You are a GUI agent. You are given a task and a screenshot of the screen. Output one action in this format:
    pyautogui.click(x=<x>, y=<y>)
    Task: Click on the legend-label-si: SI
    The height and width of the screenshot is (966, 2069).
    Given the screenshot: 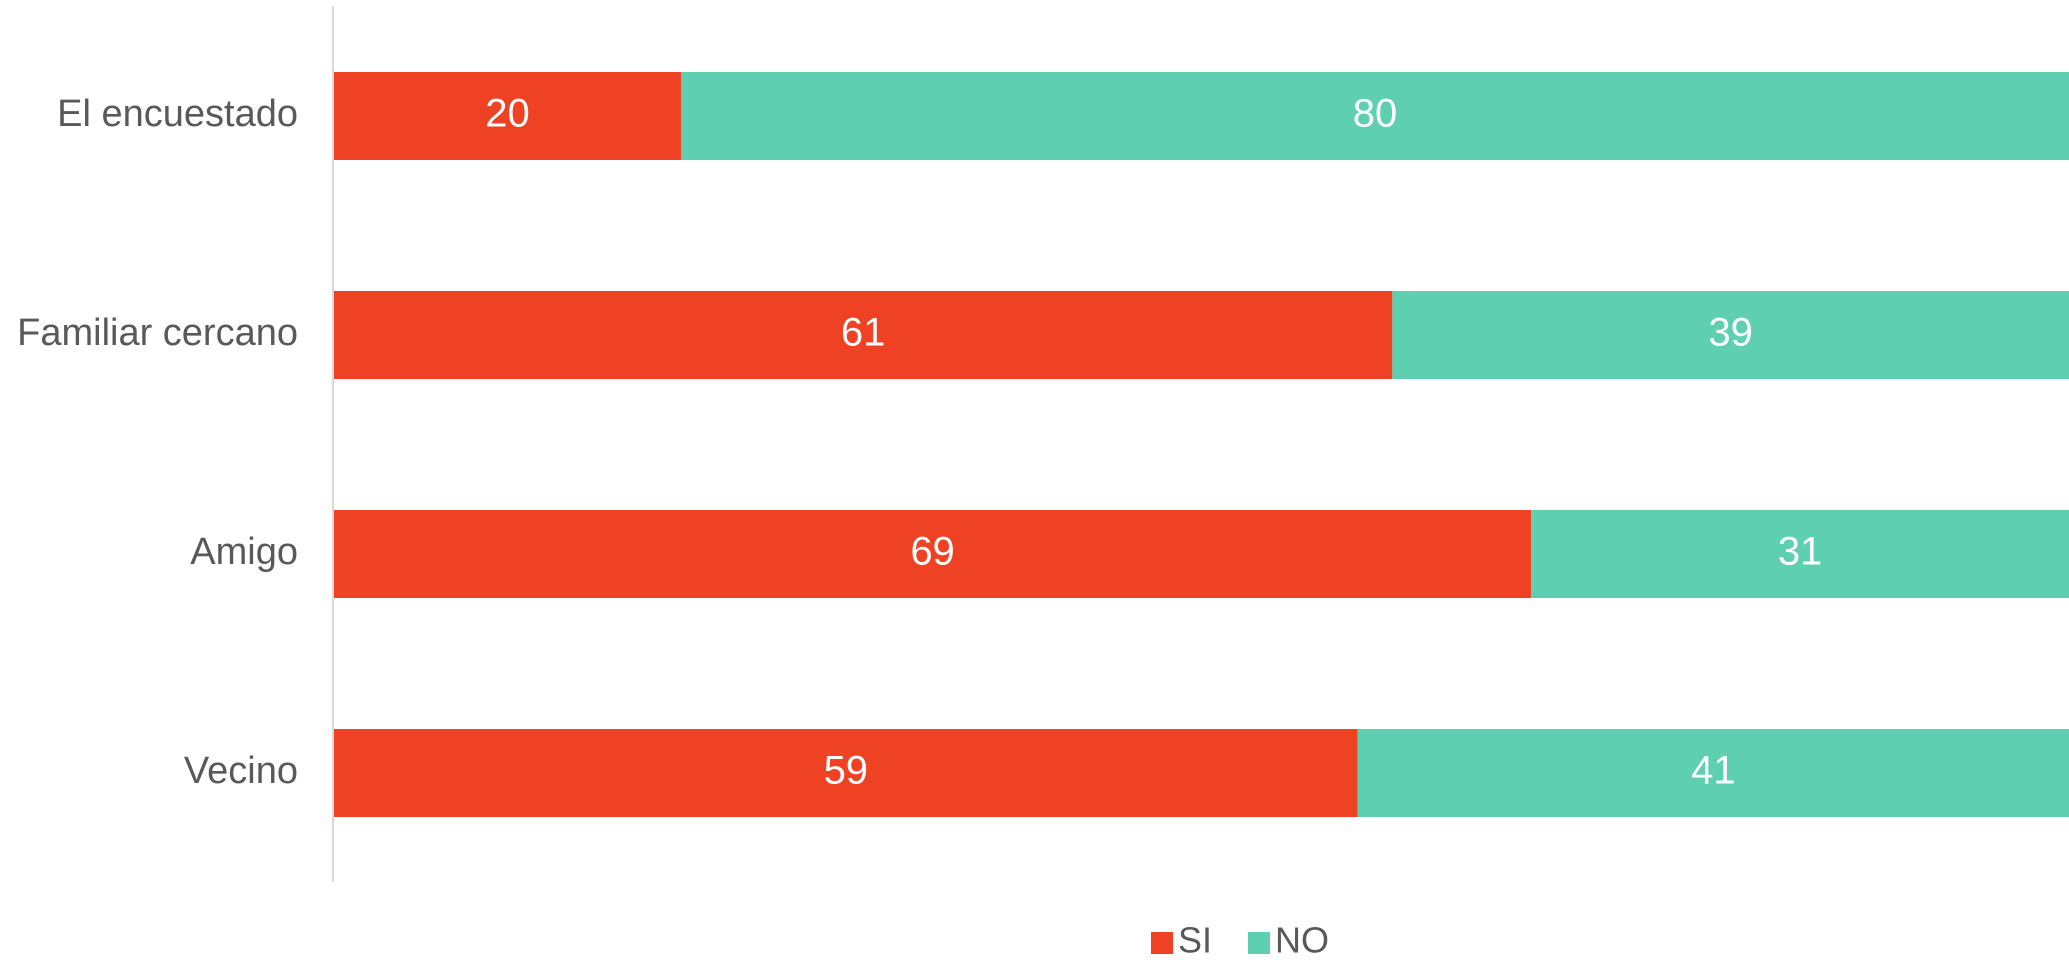 What is the action you would take?
    pyautogui.click(x=1195, y=940)
    